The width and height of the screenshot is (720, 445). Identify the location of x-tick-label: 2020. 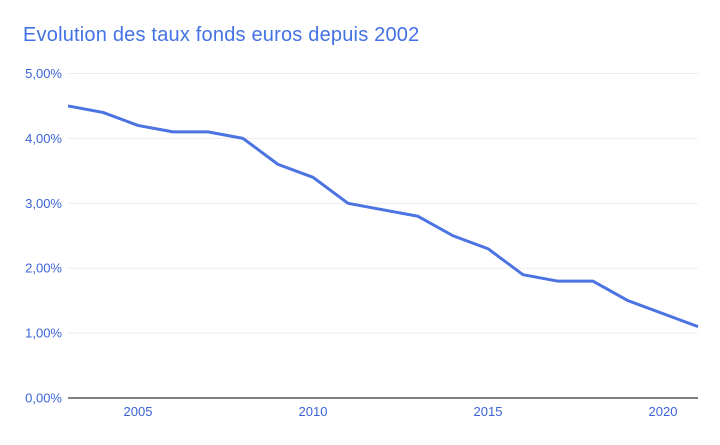
(663, 411).